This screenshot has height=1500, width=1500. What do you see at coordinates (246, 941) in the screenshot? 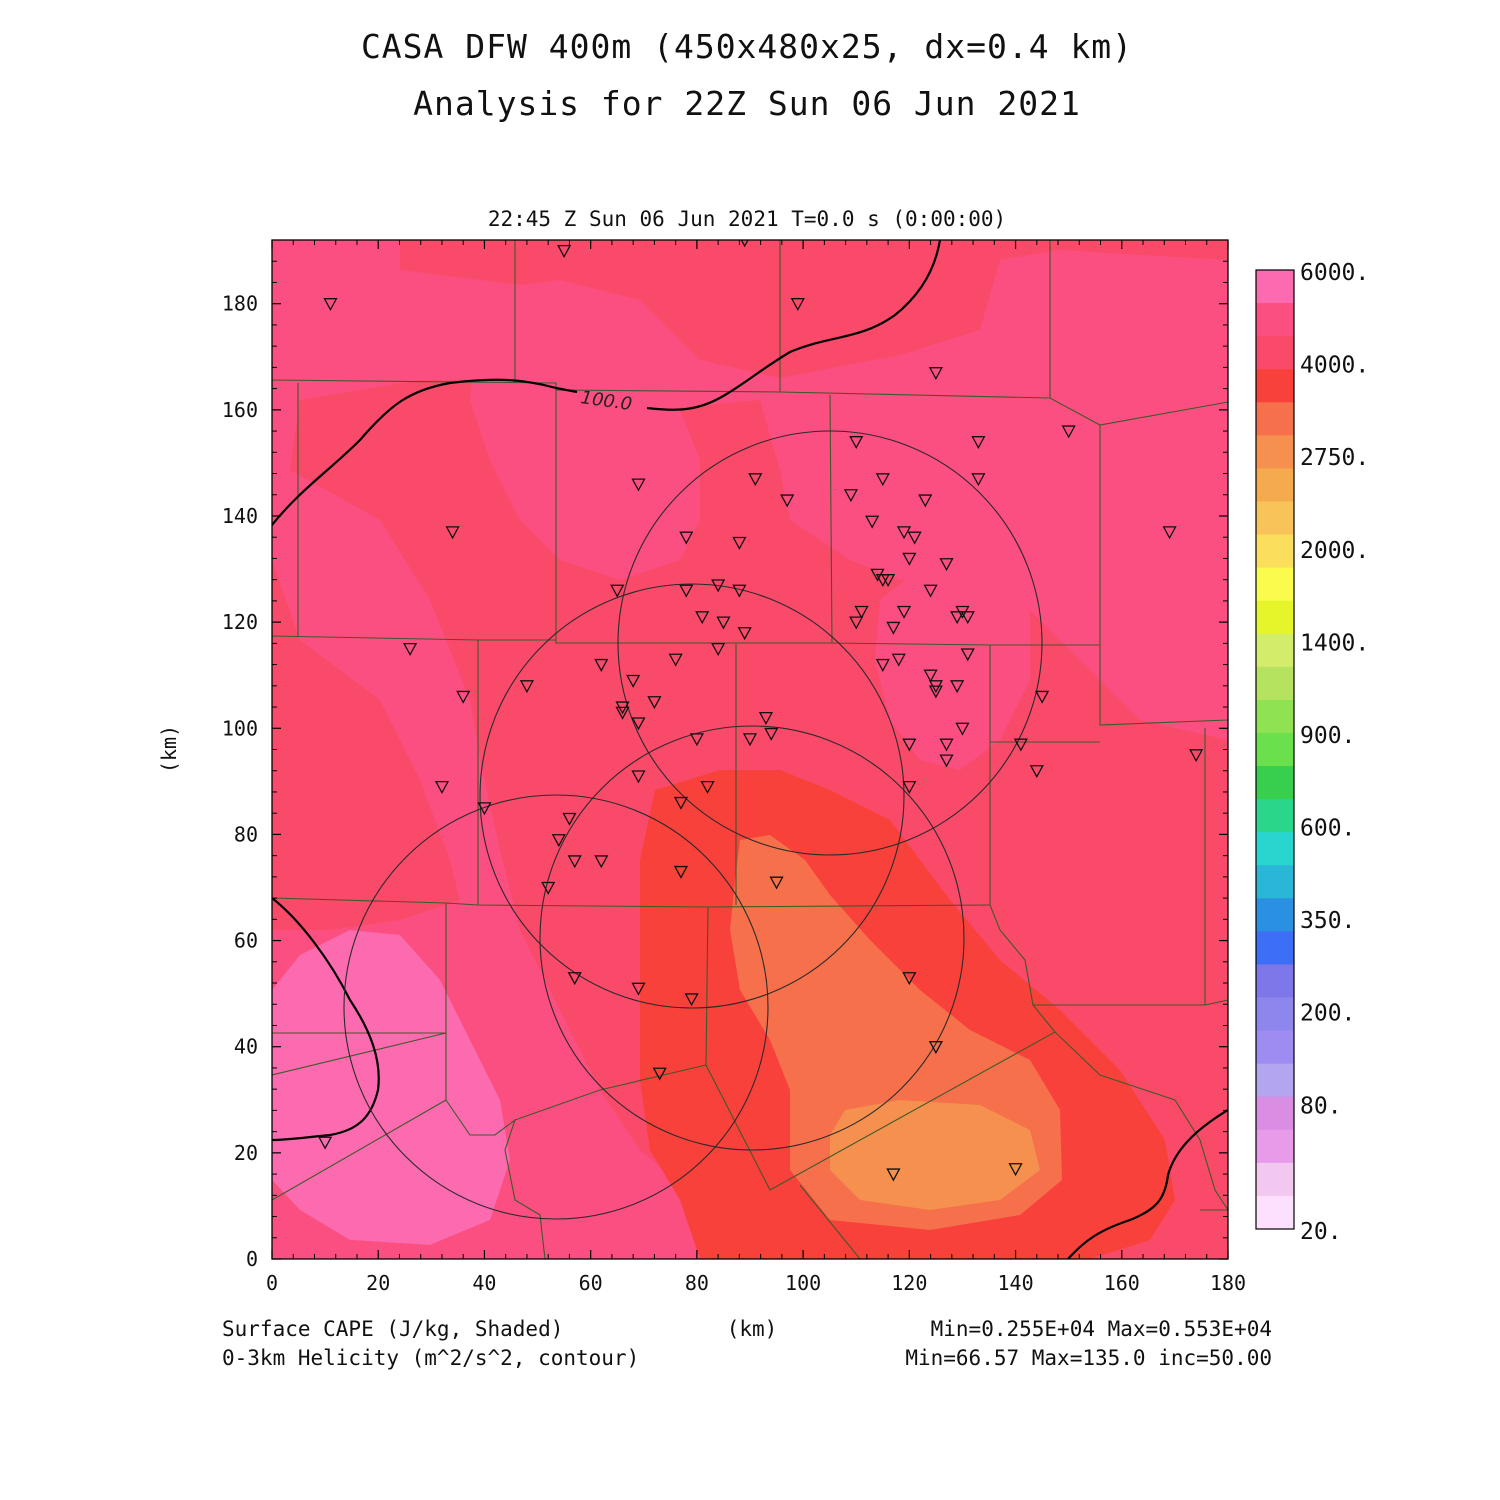
I see `y-tick-label: 60` at bounding box center [246, 941].